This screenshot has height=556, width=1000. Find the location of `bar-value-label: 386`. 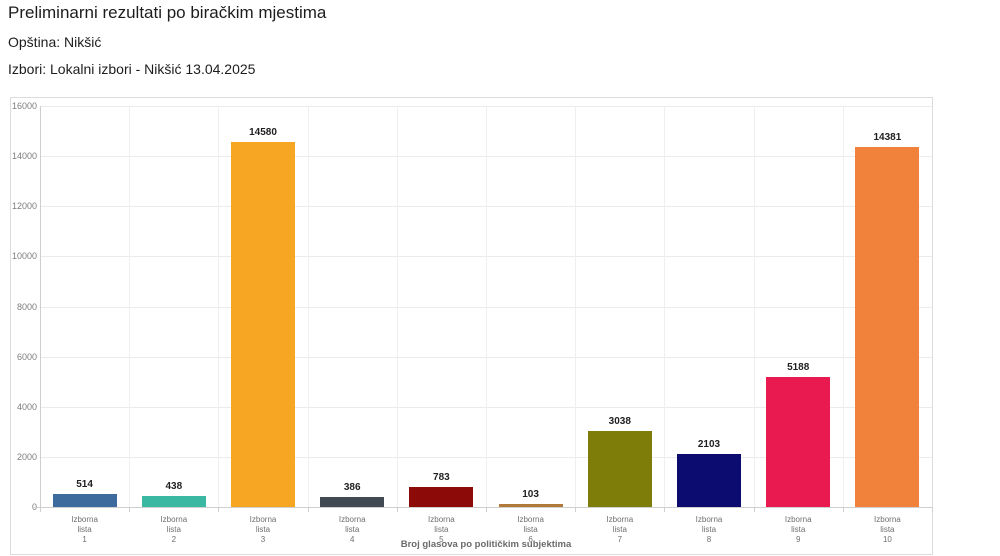

bar-value-label: 386 is located at coordinates (352, 487).